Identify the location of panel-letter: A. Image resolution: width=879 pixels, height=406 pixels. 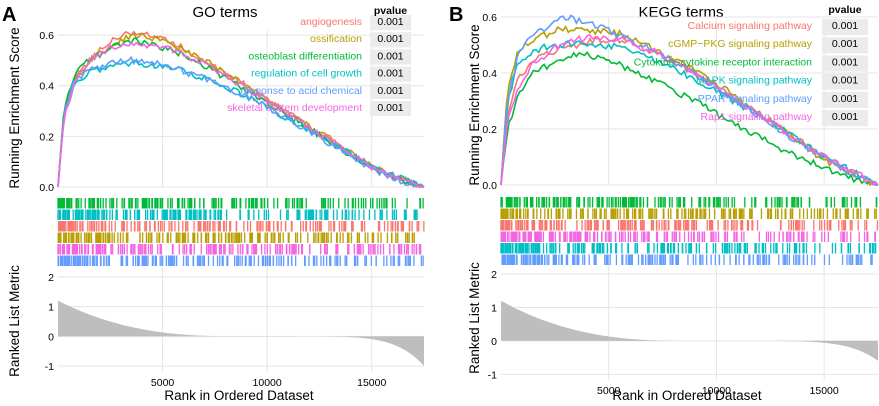
(9, 15).